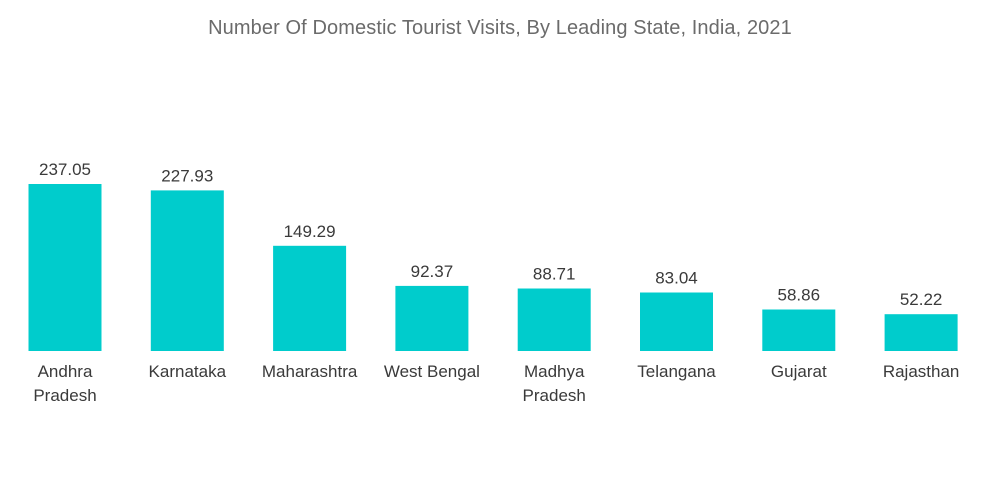 Image resolution: width=1000 pixels, height=504 pixels. I want to click on category-label: Andhra Pradesh, so click(64, 383).